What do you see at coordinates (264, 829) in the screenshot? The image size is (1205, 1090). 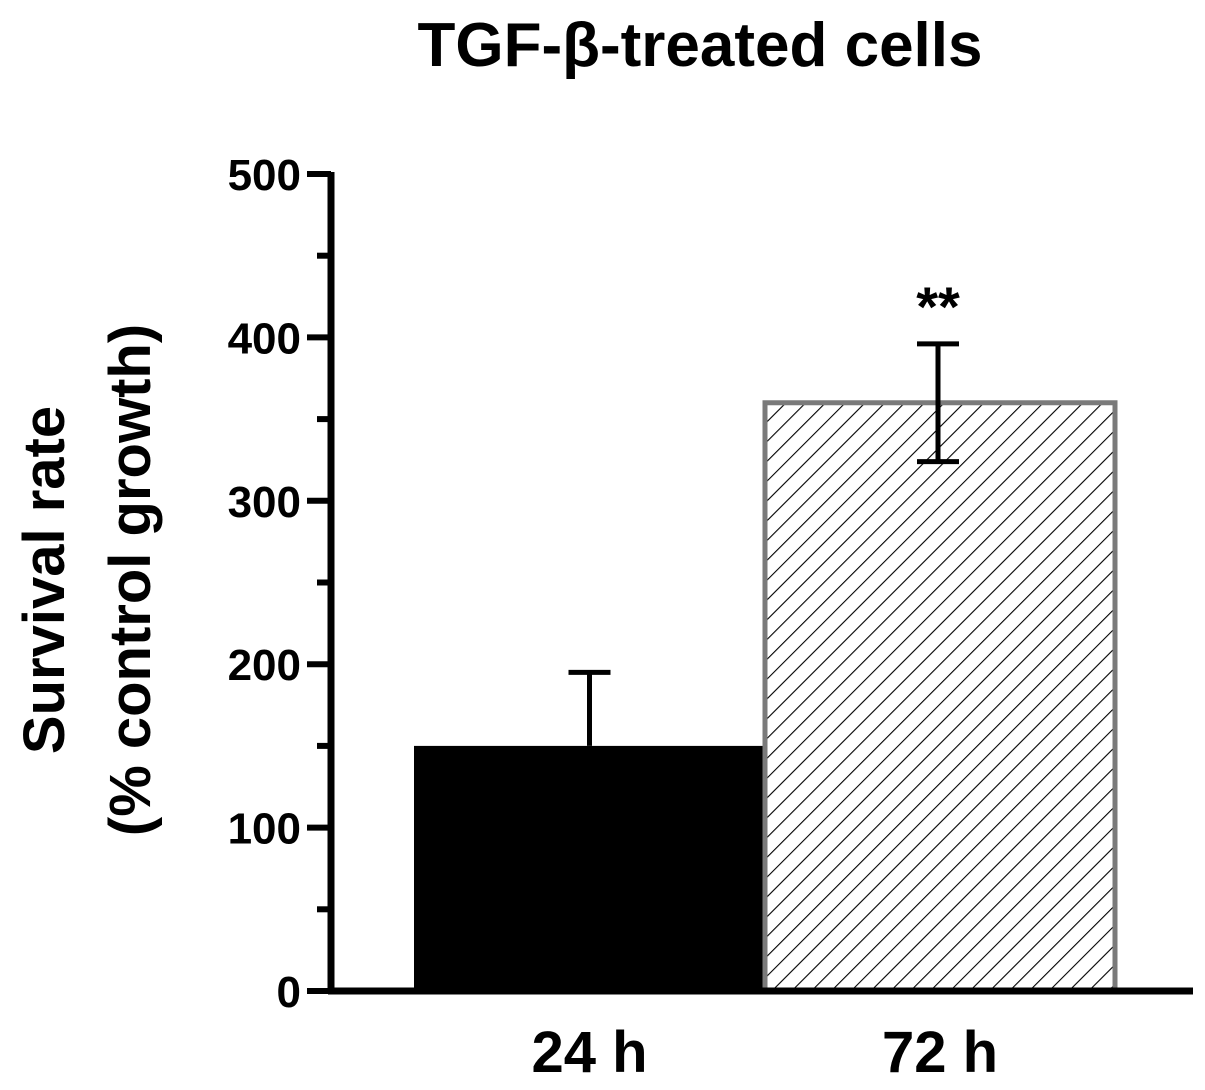 I see `y-tick-label: 100` at bounding box center [264, 829].